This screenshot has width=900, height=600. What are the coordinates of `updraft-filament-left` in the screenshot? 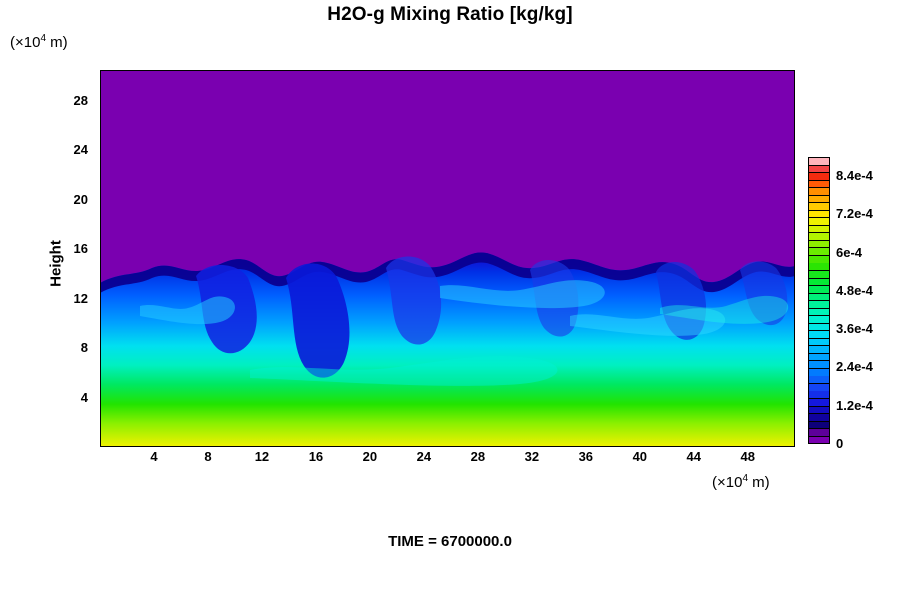 It's located at (187, 310).